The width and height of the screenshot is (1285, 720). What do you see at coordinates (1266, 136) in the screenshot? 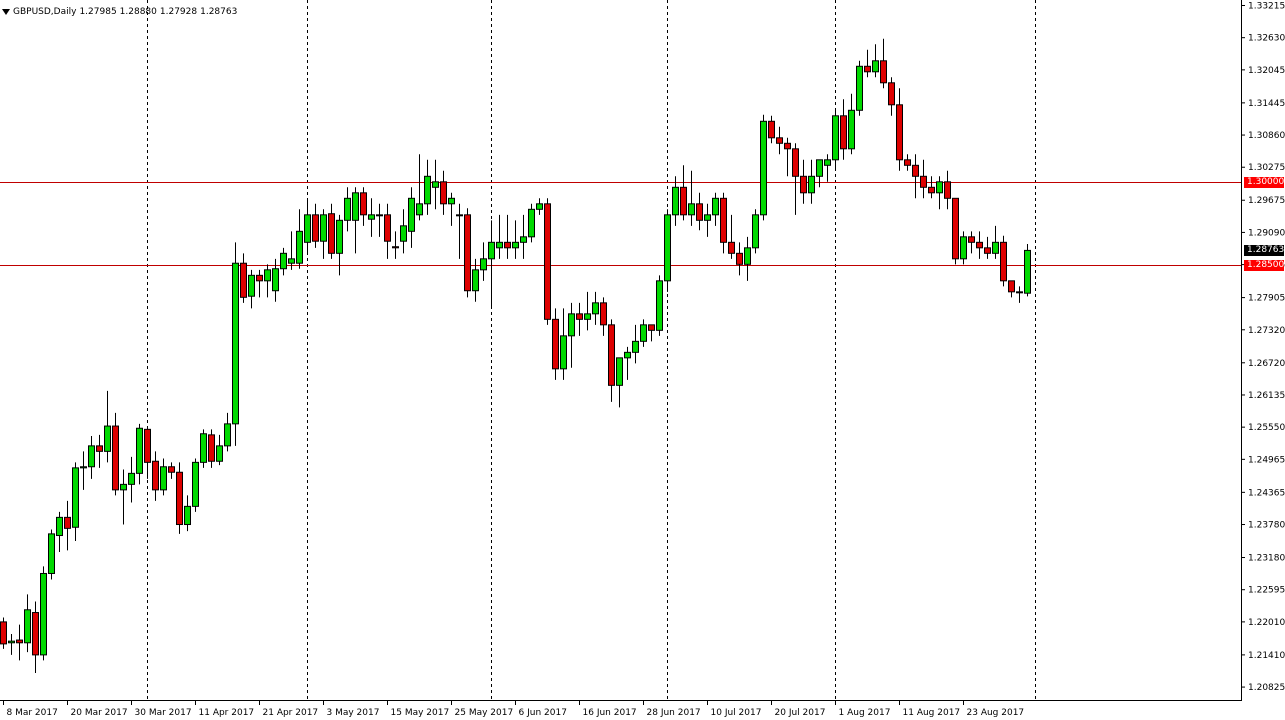
I see `price-axis-tick-label: 1.30860` at bounding box center [1266, 136].